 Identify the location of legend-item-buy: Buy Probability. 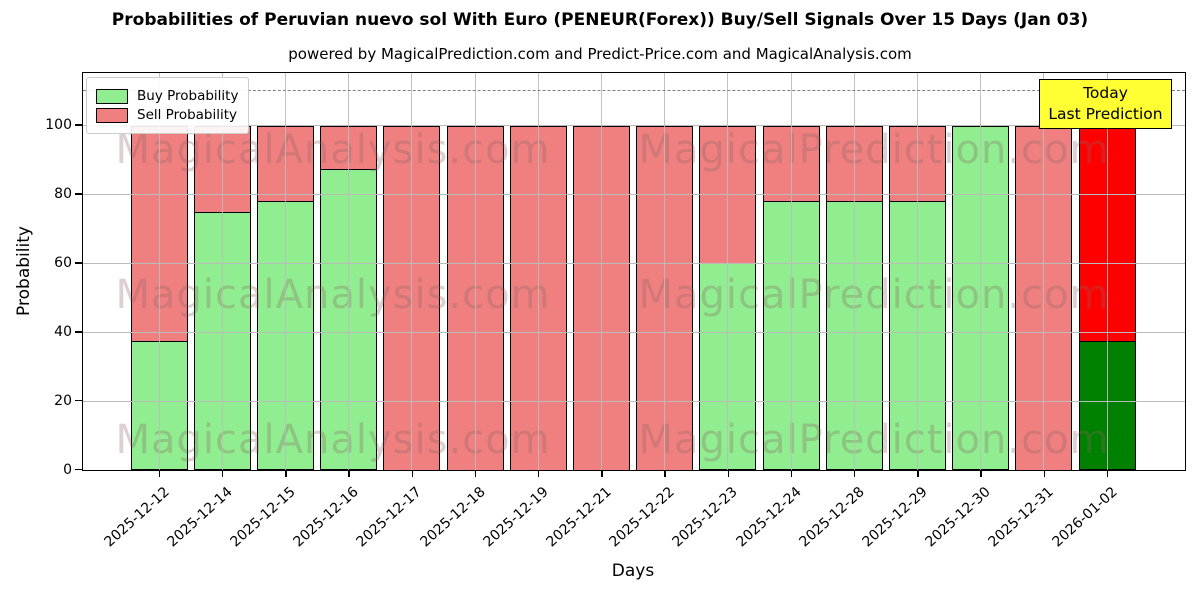
(167, 96).